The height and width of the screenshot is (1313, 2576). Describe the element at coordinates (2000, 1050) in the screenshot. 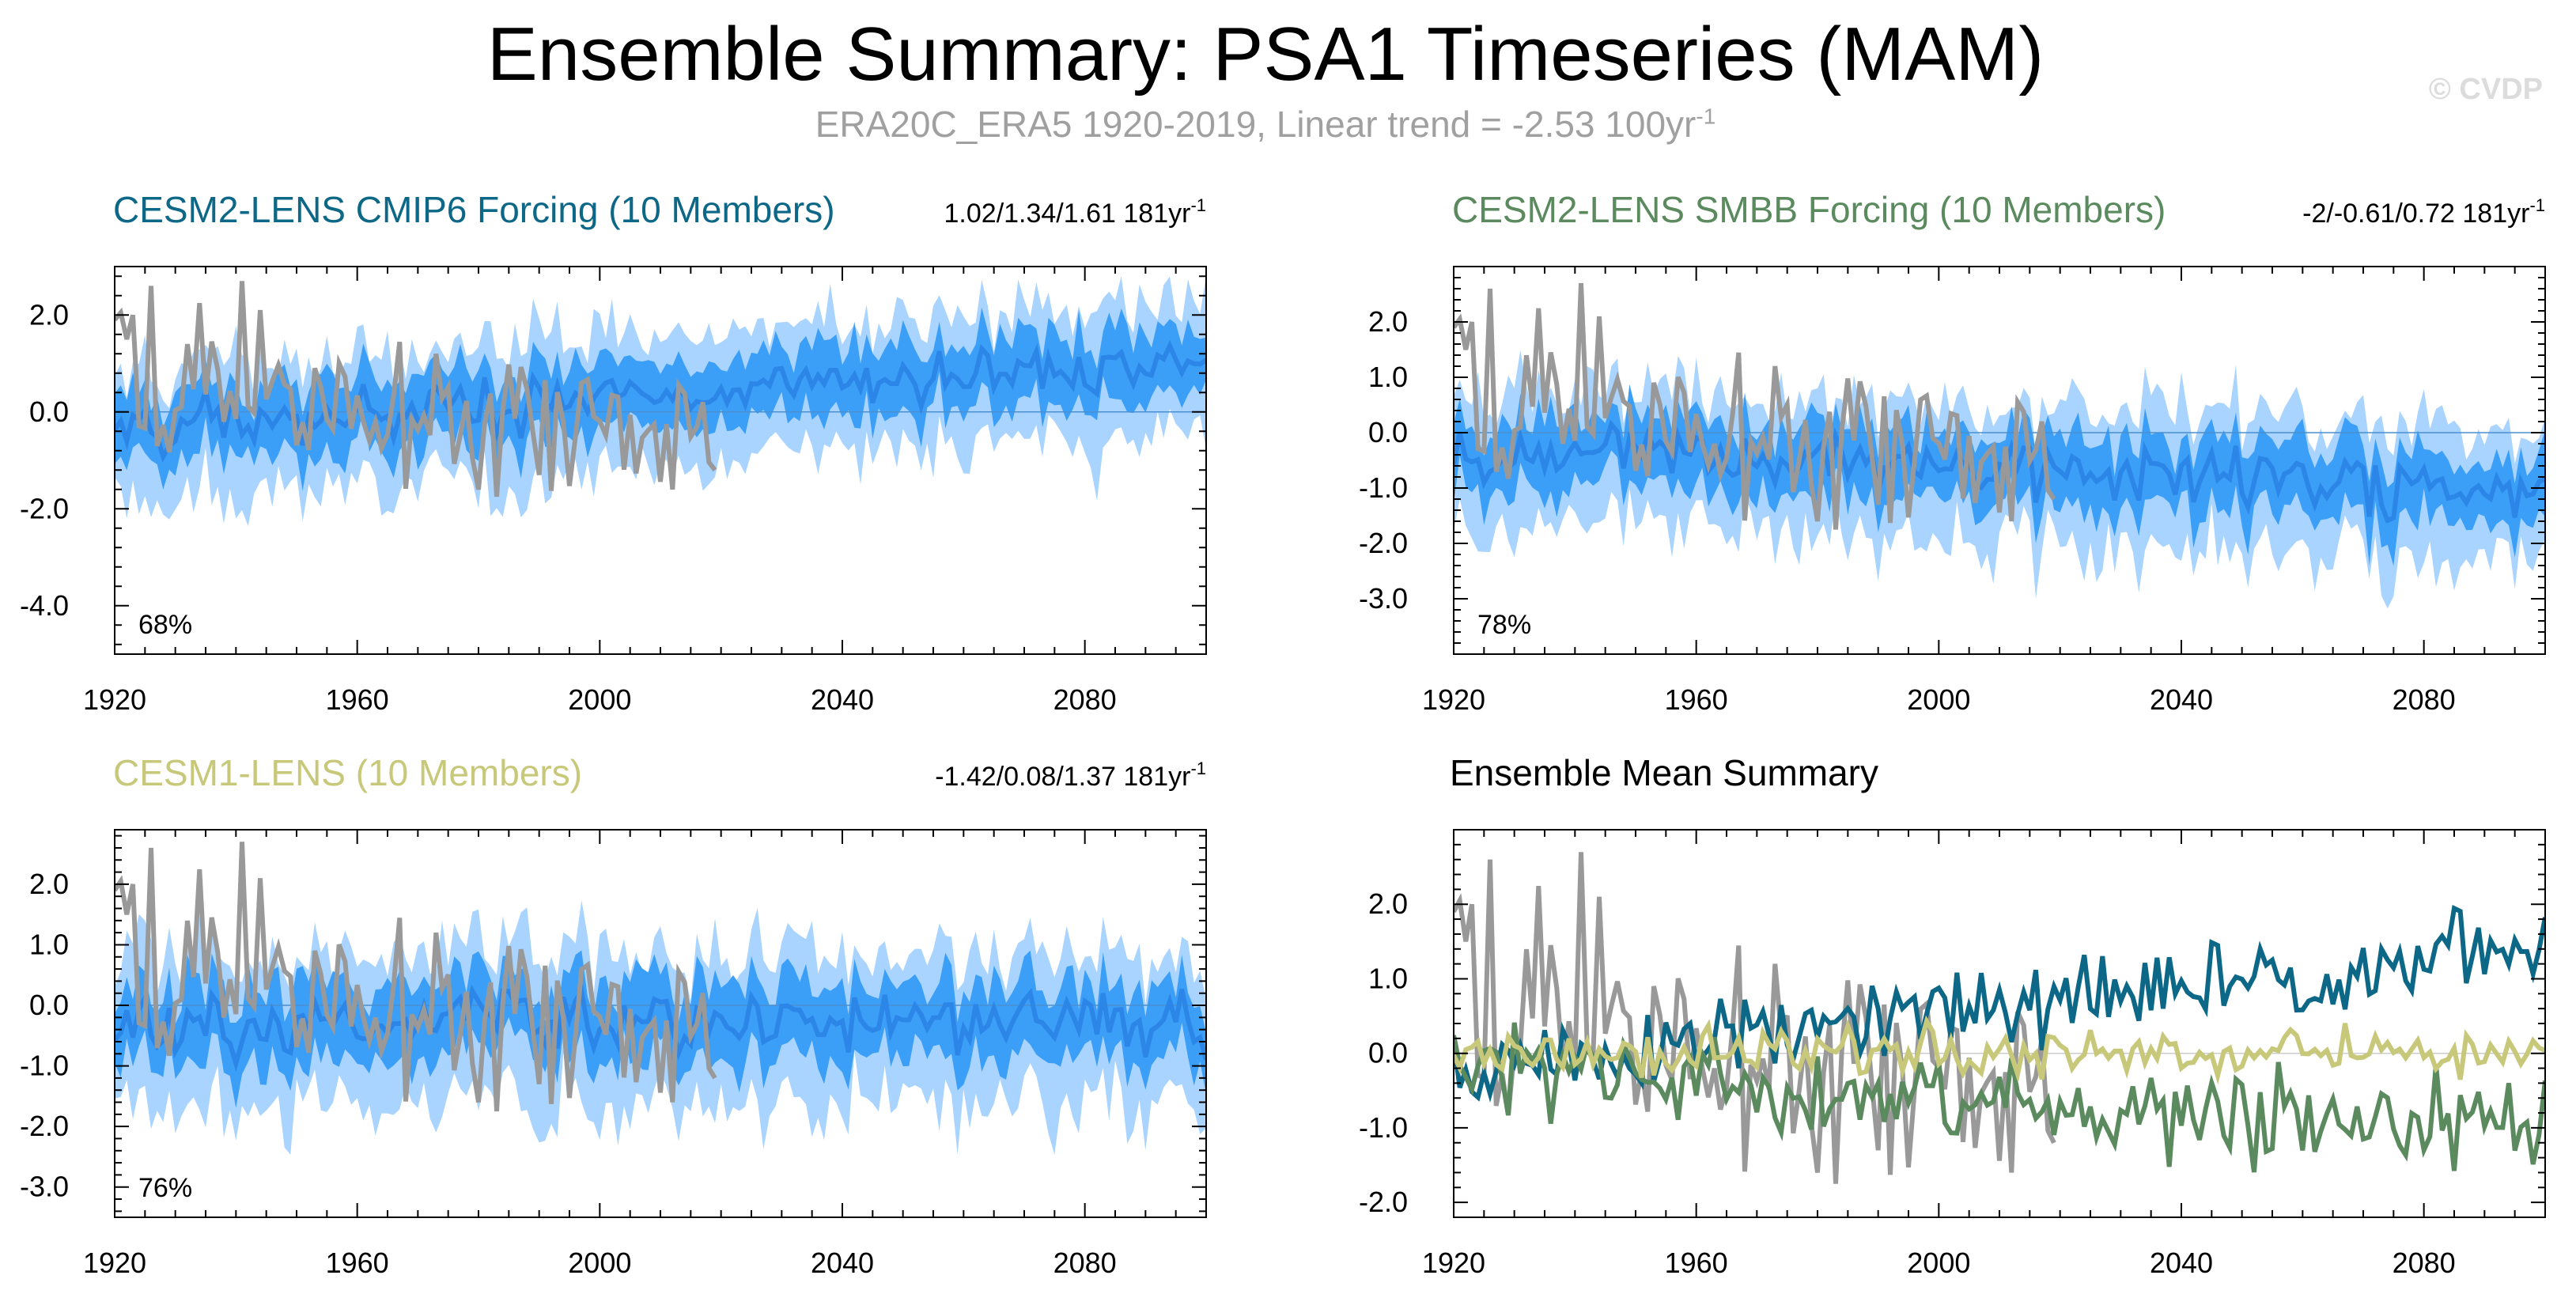

I see `series-line-cesm1-lens` at that location.